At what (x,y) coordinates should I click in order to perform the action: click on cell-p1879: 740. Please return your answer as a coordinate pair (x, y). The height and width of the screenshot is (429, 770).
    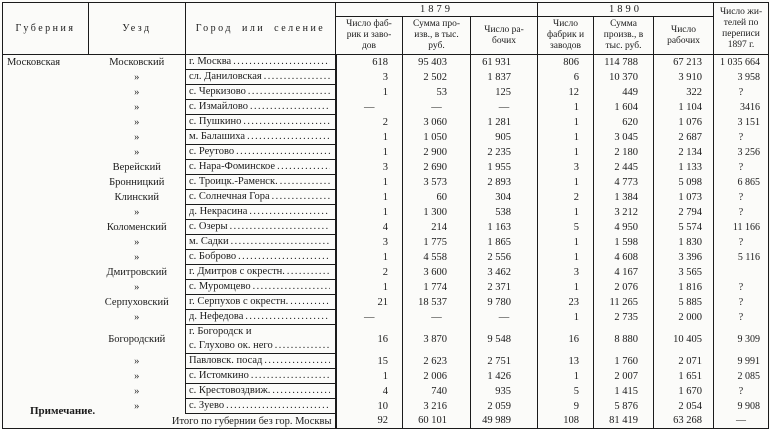
    Looking at the image, I should click on (436, 391).